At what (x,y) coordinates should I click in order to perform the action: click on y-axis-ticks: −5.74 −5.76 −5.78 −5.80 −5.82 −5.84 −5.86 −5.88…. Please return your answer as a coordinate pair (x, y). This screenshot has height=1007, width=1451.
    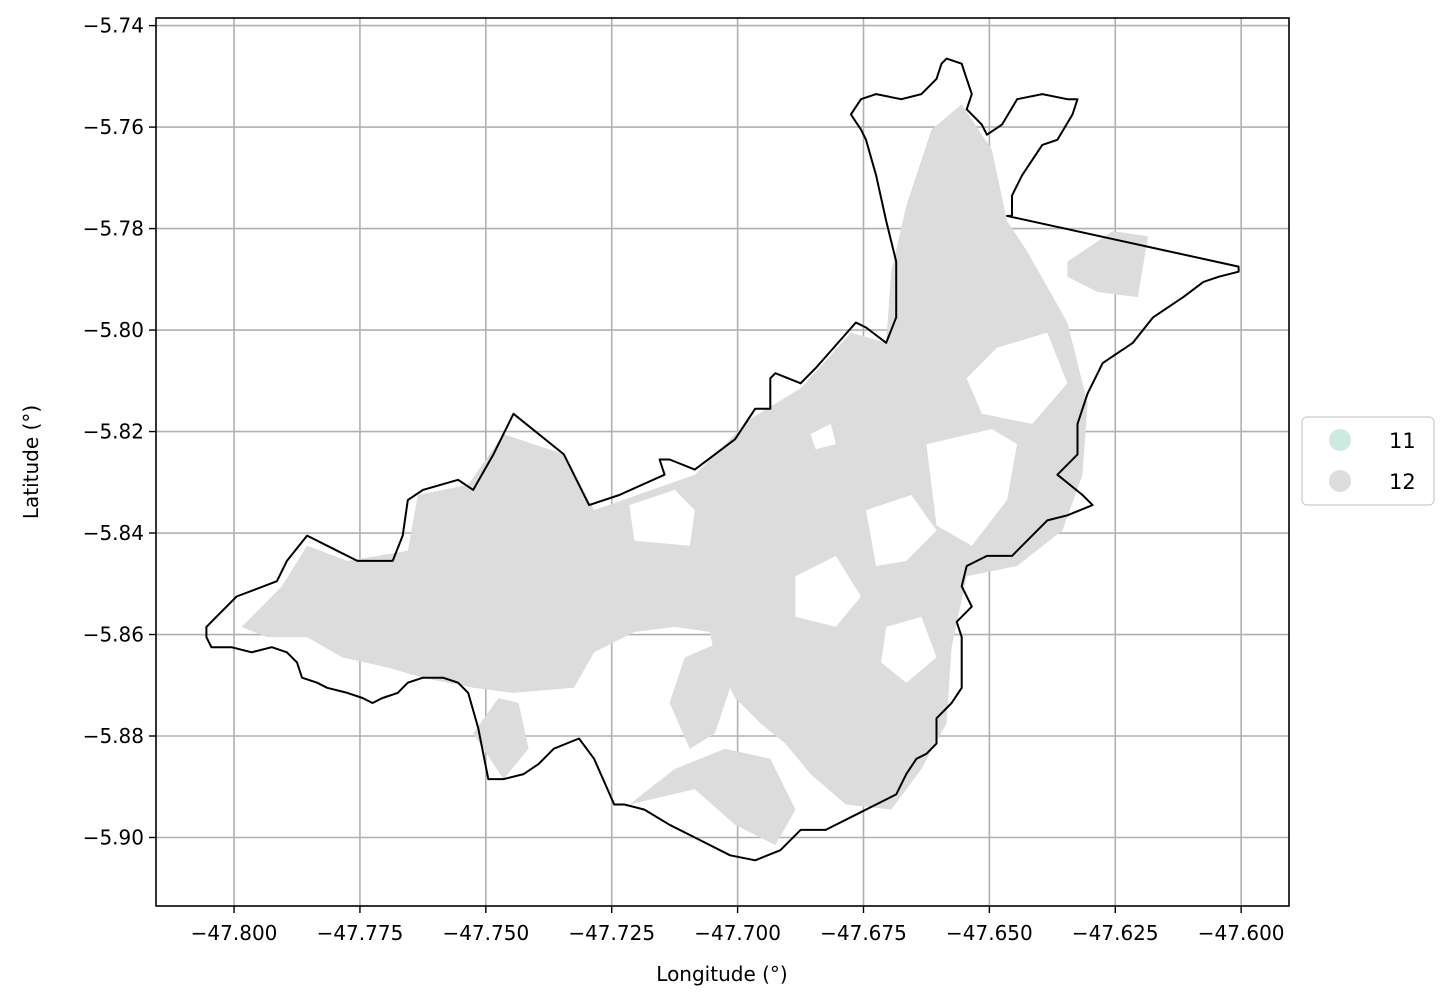
    Looking at the image, I should click on (119, 431).